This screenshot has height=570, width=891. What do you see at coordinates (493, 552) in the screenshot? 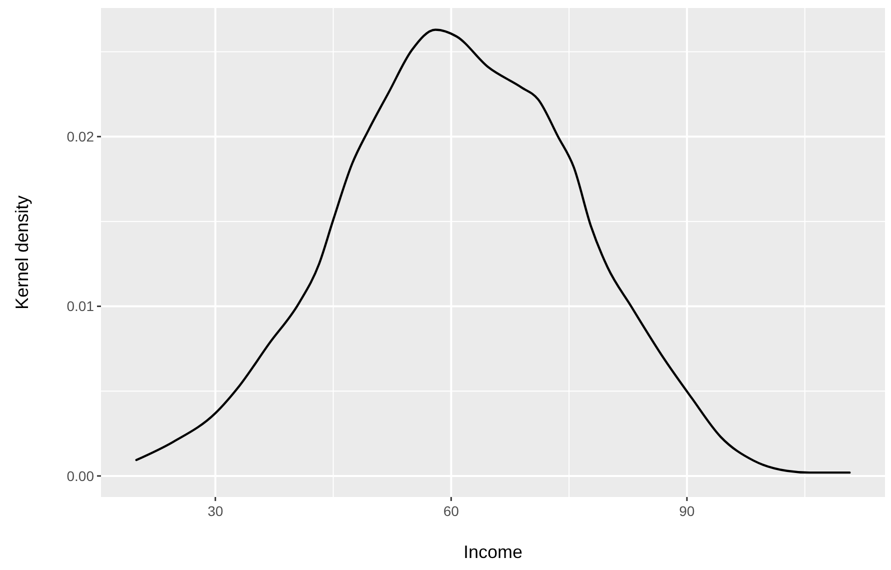
I see `x-axis-title: Income` at bounding box center [493, 552].